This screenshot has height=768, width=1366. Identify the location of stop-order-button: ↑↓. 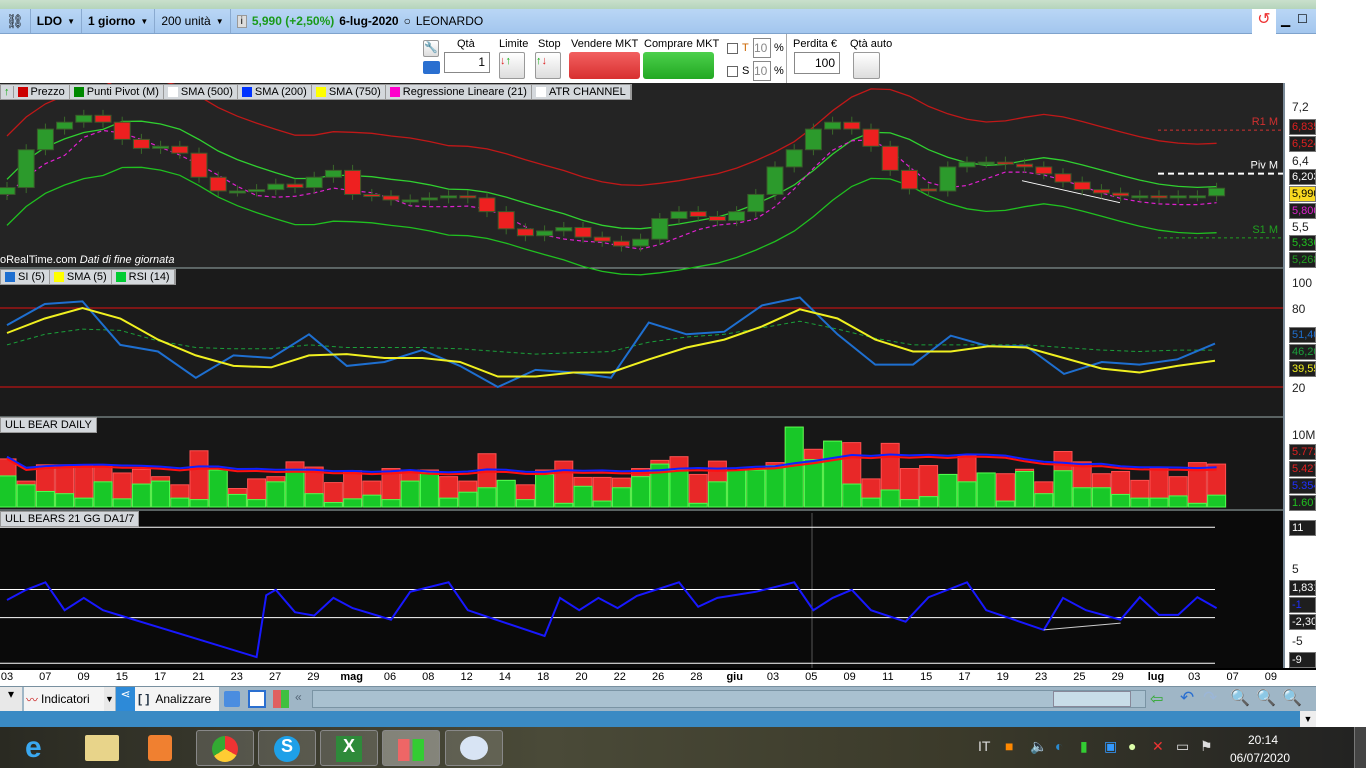
(548, 65).